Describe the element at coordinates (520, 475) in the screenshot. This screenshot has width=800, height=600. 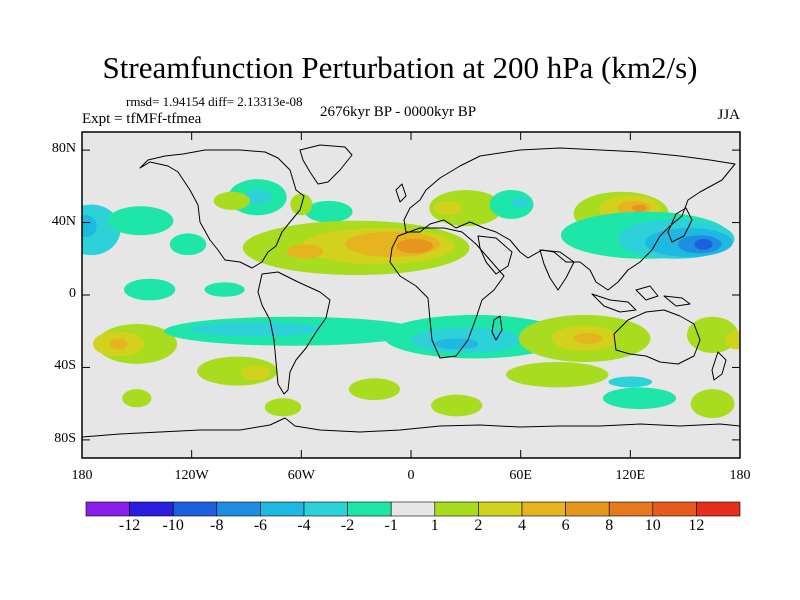
I see `lon-tick-label: 60E` at that location.